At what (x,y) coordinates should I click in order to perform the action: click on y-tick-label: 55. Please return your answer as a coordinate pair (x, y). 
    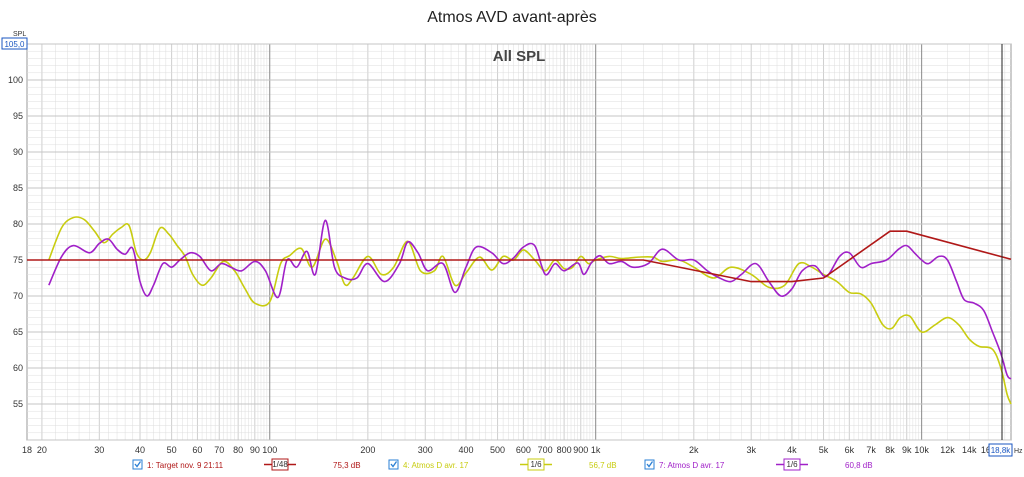
    Looking at the image, I should click on (18, 404).